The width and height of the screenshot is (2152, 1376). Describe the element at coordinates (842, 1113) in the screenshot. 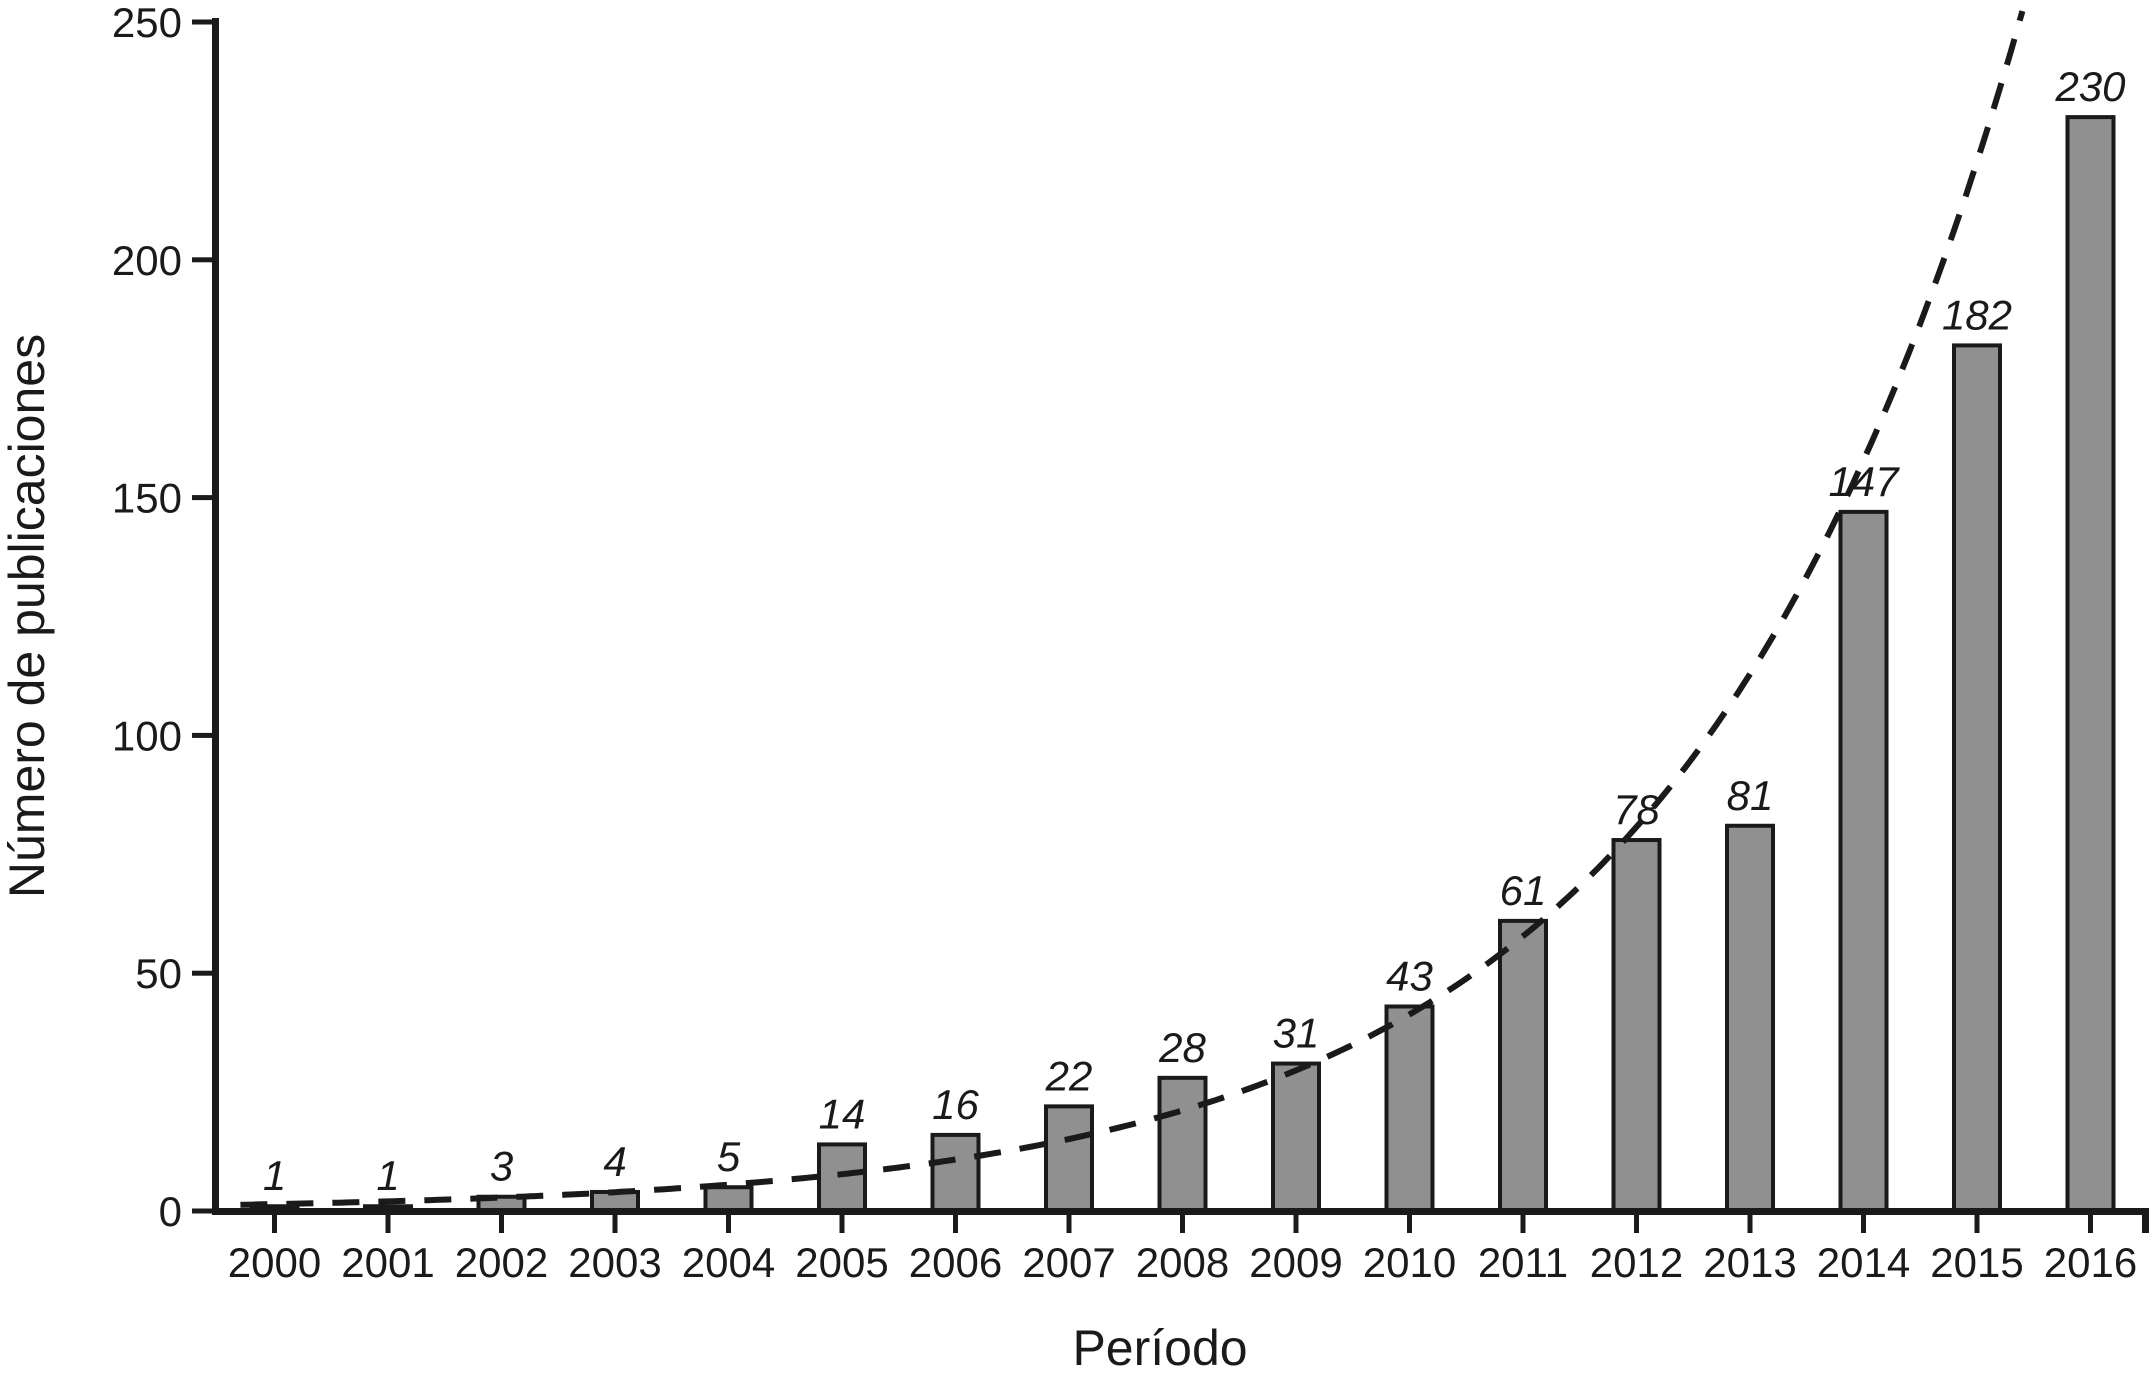

I see `value-label-2005: 14` at that location.